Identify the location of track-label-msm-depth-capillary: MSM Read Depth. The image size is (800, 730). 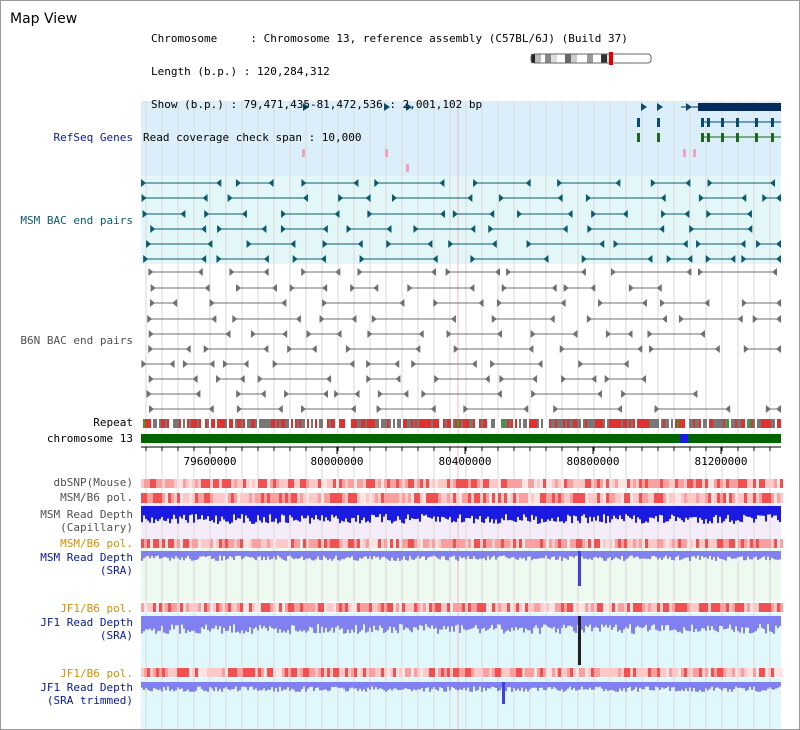
(86, 514).